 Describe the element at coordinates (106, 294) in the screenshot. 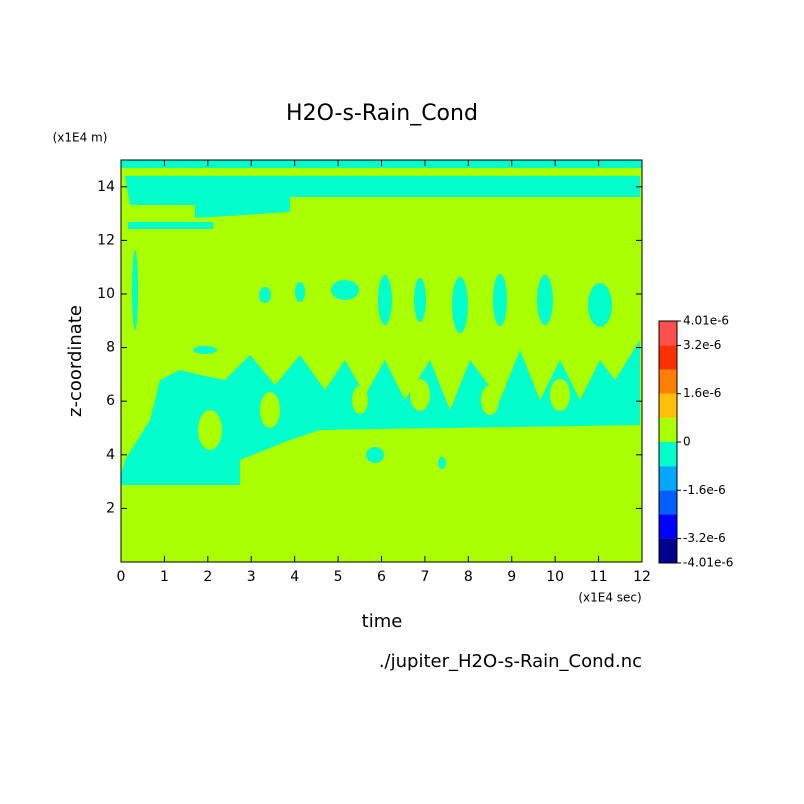

I see `y-tick-label: 10` at that location.